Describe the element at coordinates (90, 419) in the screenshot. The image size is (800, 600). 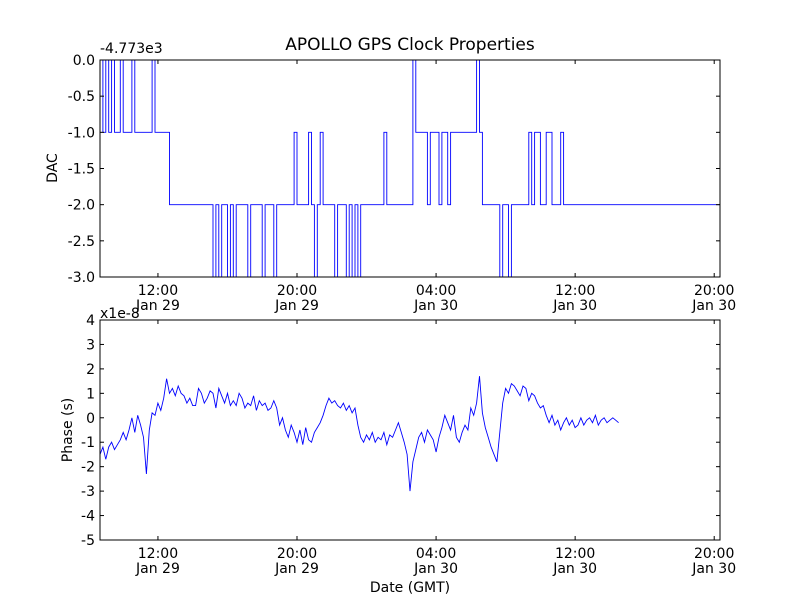
I see `y-tick-label: 0` at that location.